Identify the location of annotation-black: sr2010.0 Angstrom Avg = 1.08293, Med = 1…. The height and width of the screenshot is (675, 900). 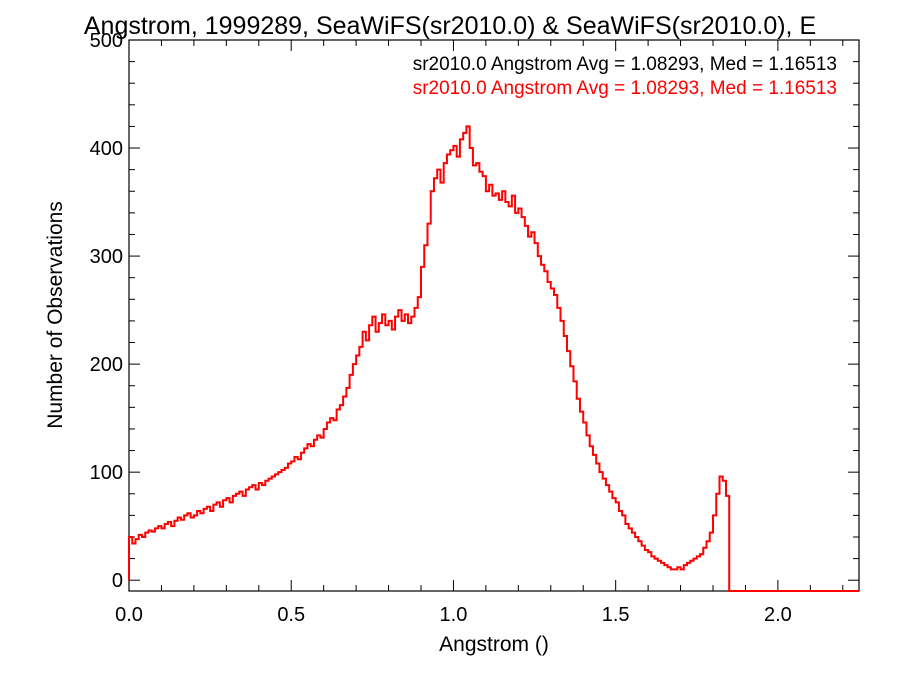
(625, 64).